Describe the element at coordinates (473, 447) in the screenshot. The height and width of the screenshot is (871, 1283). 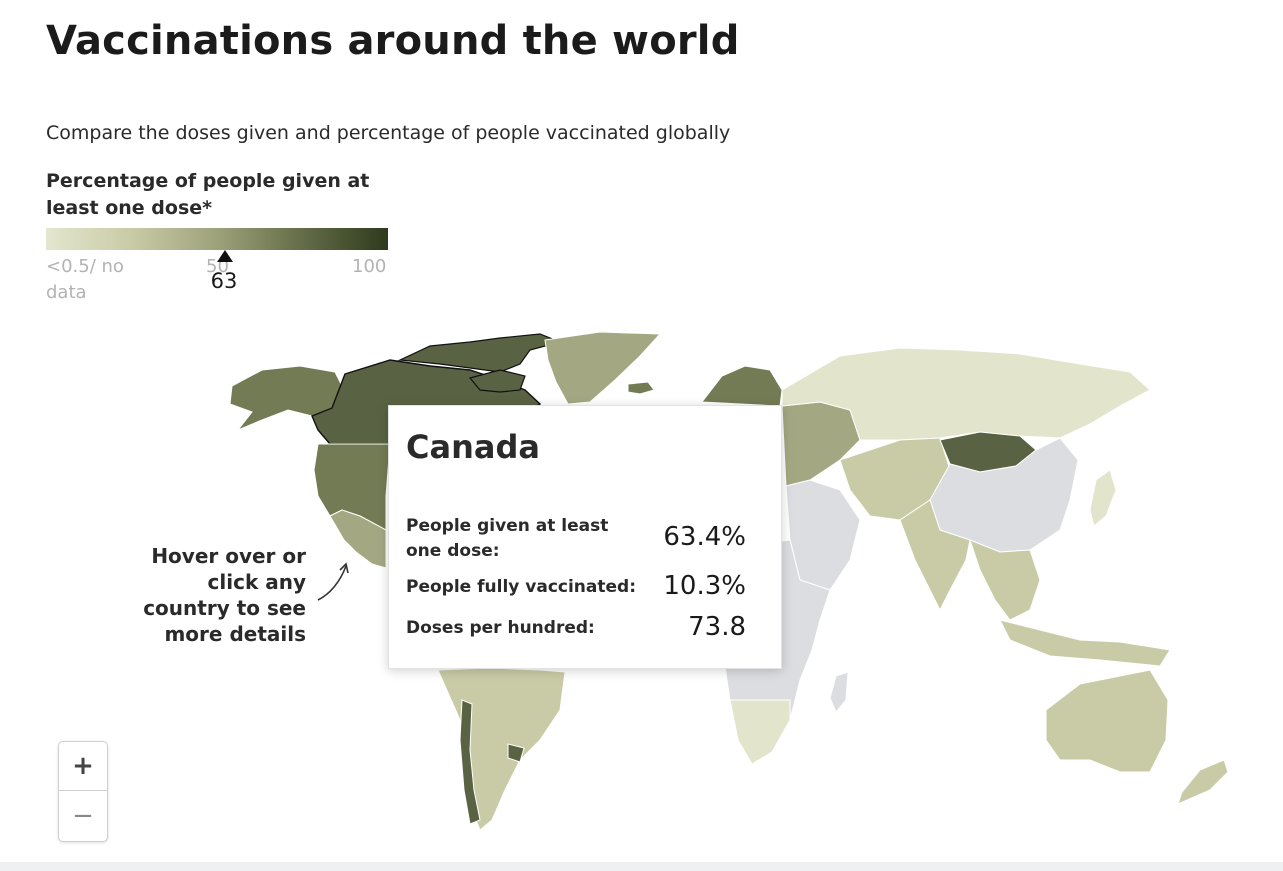
I see `tooltip-country-name: Canada` at that location.